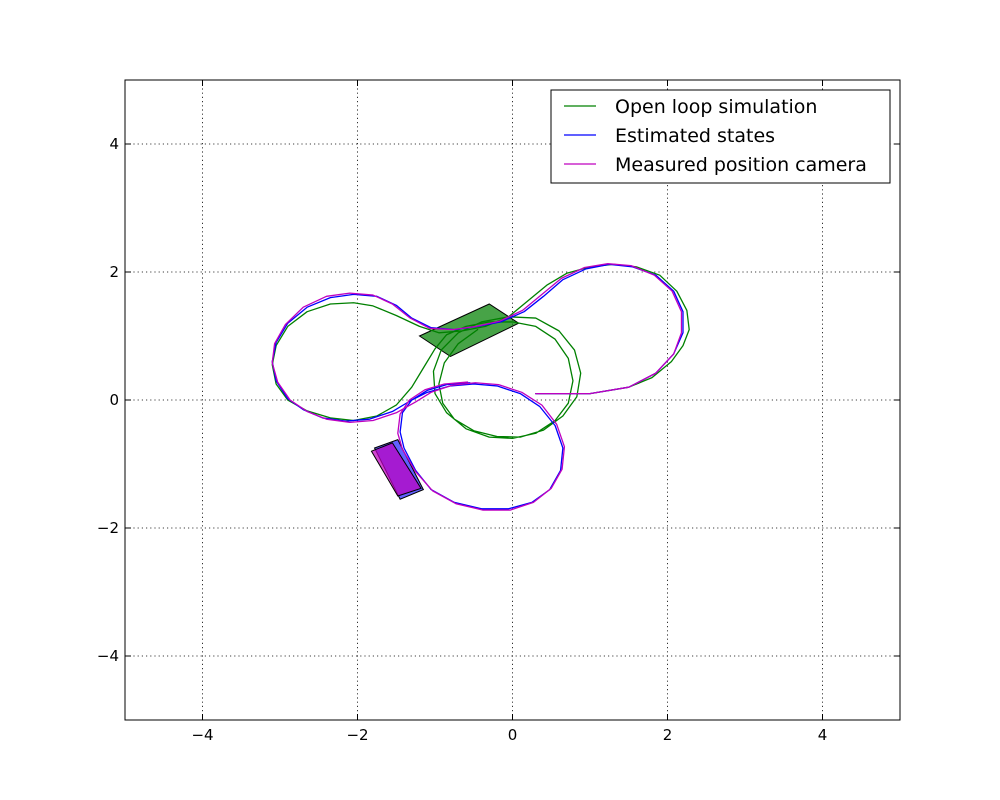  I want to click on y-tick-label: 2, so click(114, 272).